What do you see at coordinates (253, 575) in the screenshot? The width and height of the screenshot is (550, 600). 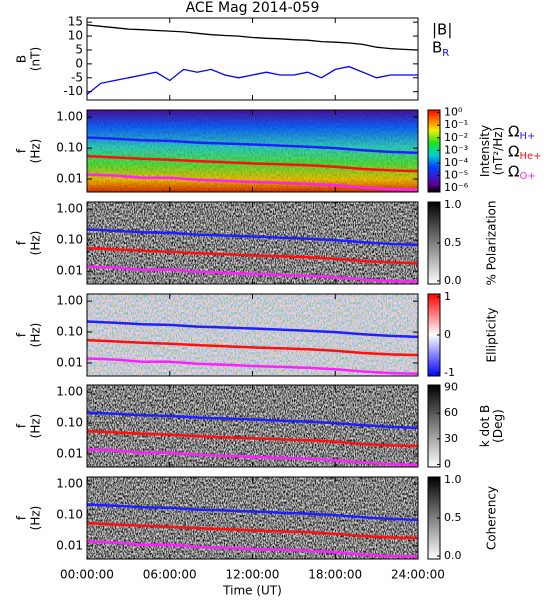 I see `x-tick-label: 12:00:00` at bounding box center [253, 575].